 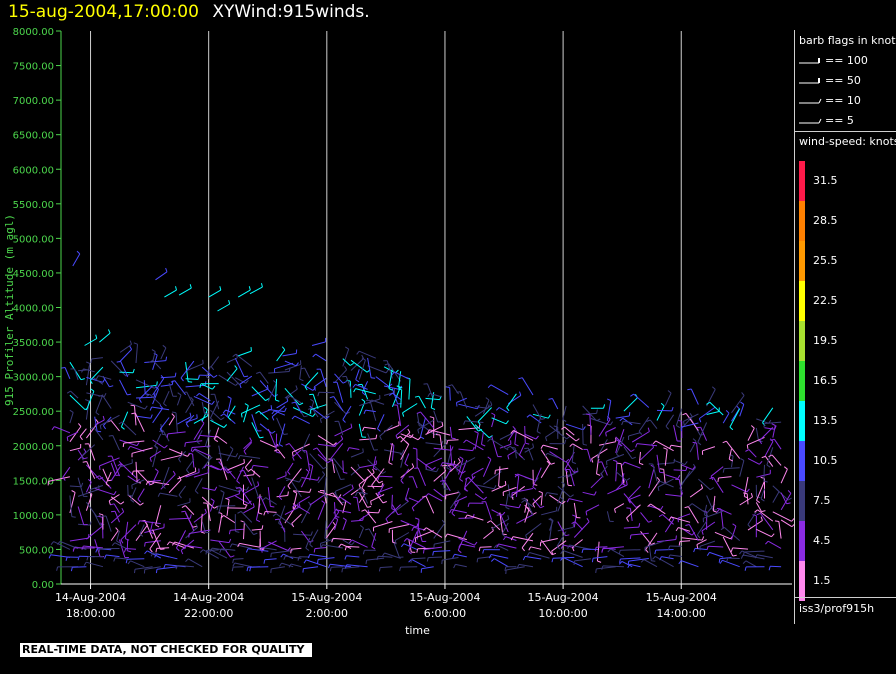 What do you see at coordinates (825, 380) in the screenshot?
I see `colorbar-label: 16.5` at bounding box center [825, 380].